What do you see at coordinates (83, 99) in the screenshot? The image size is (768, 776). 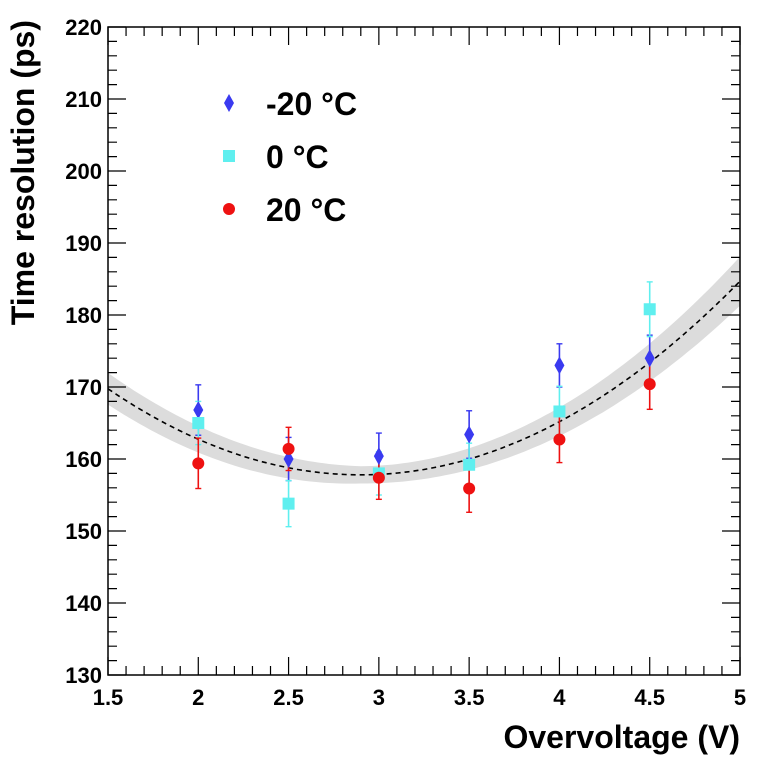 I see `y-tick-label: 210` at bounding box center [83, 99].